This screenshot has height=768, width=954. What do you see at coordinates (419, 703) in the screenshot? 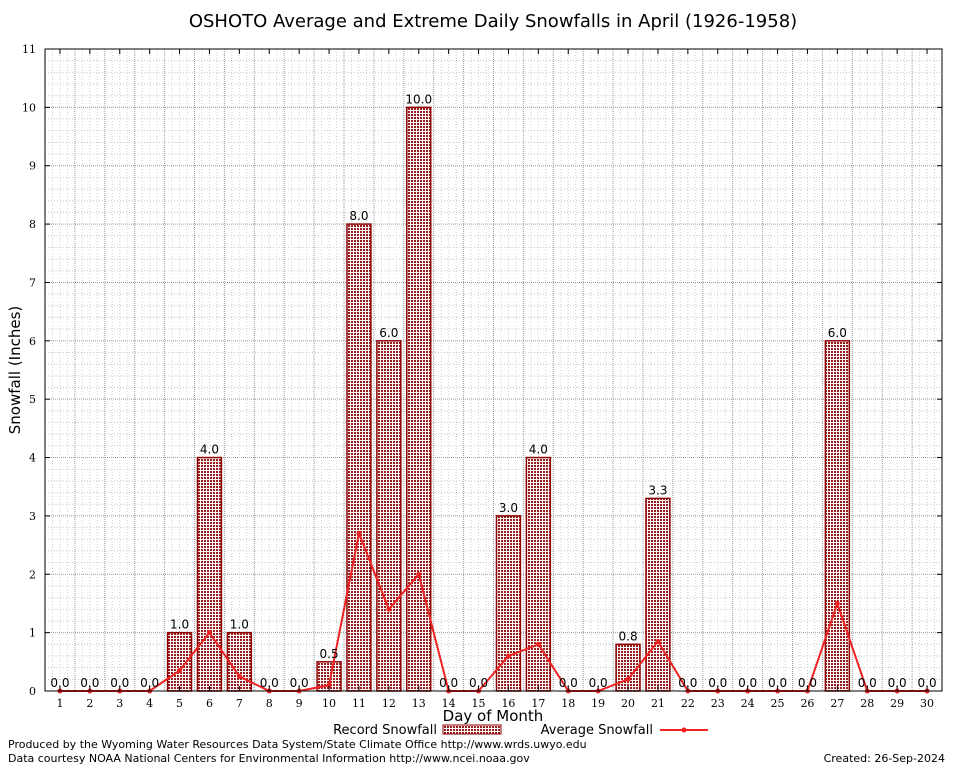
I see `x-tick-label: 13` at bounding box center [419, 703].